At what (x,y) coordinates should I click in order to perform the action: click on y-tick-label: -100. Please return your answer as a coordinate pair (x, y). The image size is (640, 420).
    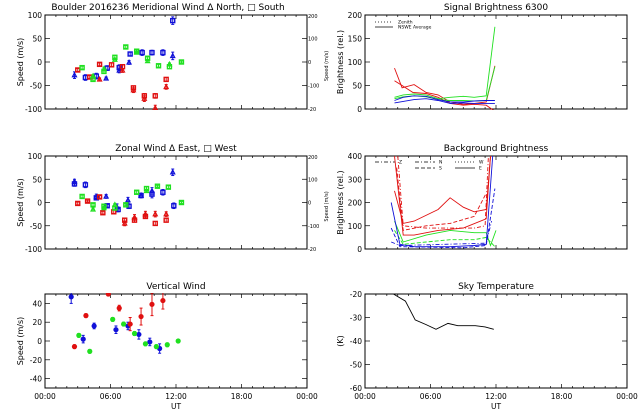
    Looking at the image, I should click on (33, 249).